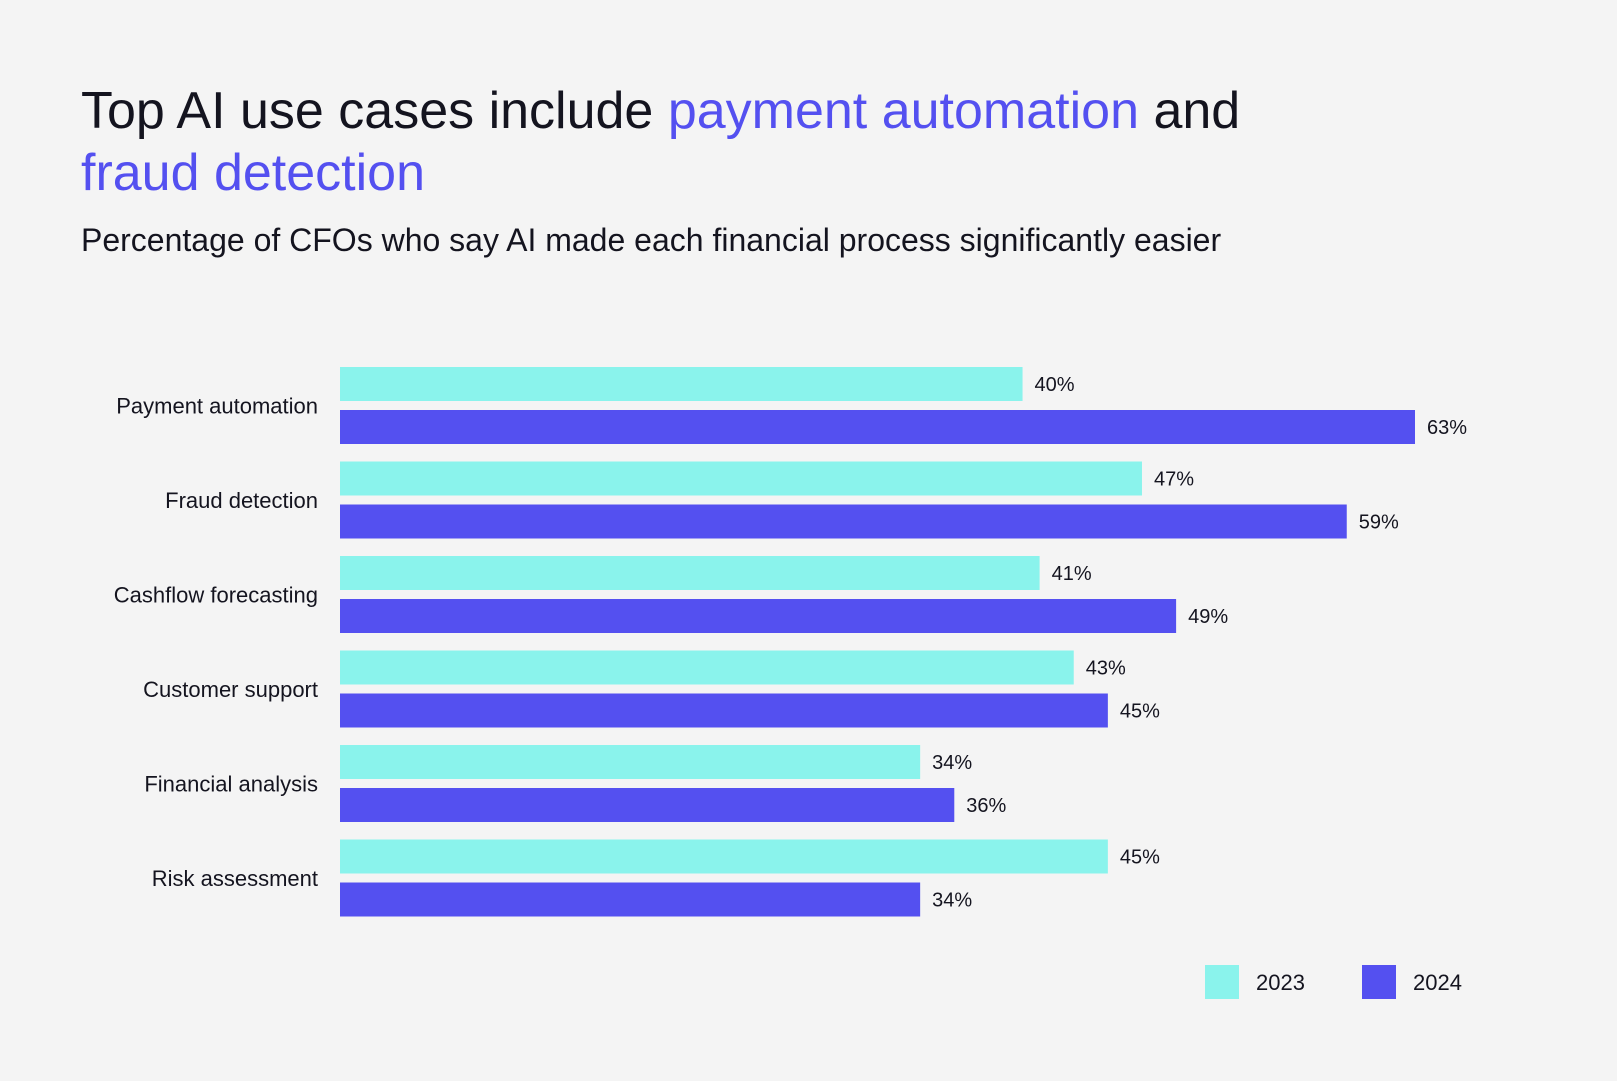 The image size is (1617, 1081). Describe the element at coordinates (230, 689) in the screenshot. I see `category-label-customer-support: Customer support` at that location.